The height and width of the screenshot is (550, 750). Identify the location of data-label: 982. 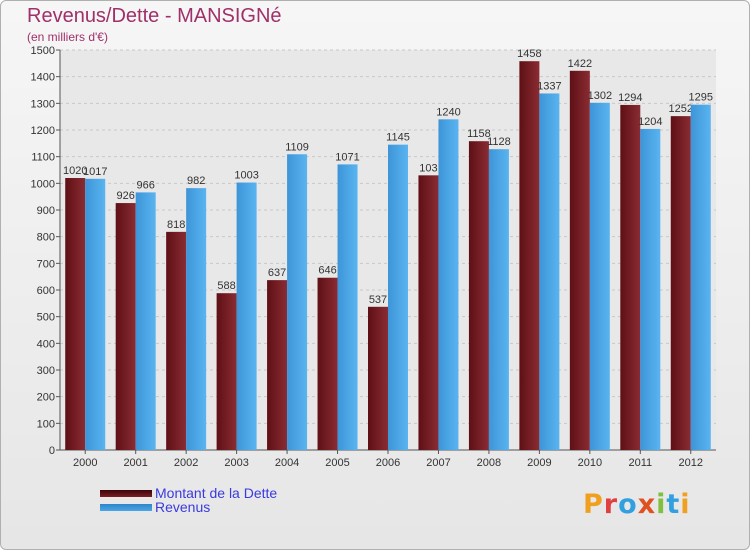
(196, 181).